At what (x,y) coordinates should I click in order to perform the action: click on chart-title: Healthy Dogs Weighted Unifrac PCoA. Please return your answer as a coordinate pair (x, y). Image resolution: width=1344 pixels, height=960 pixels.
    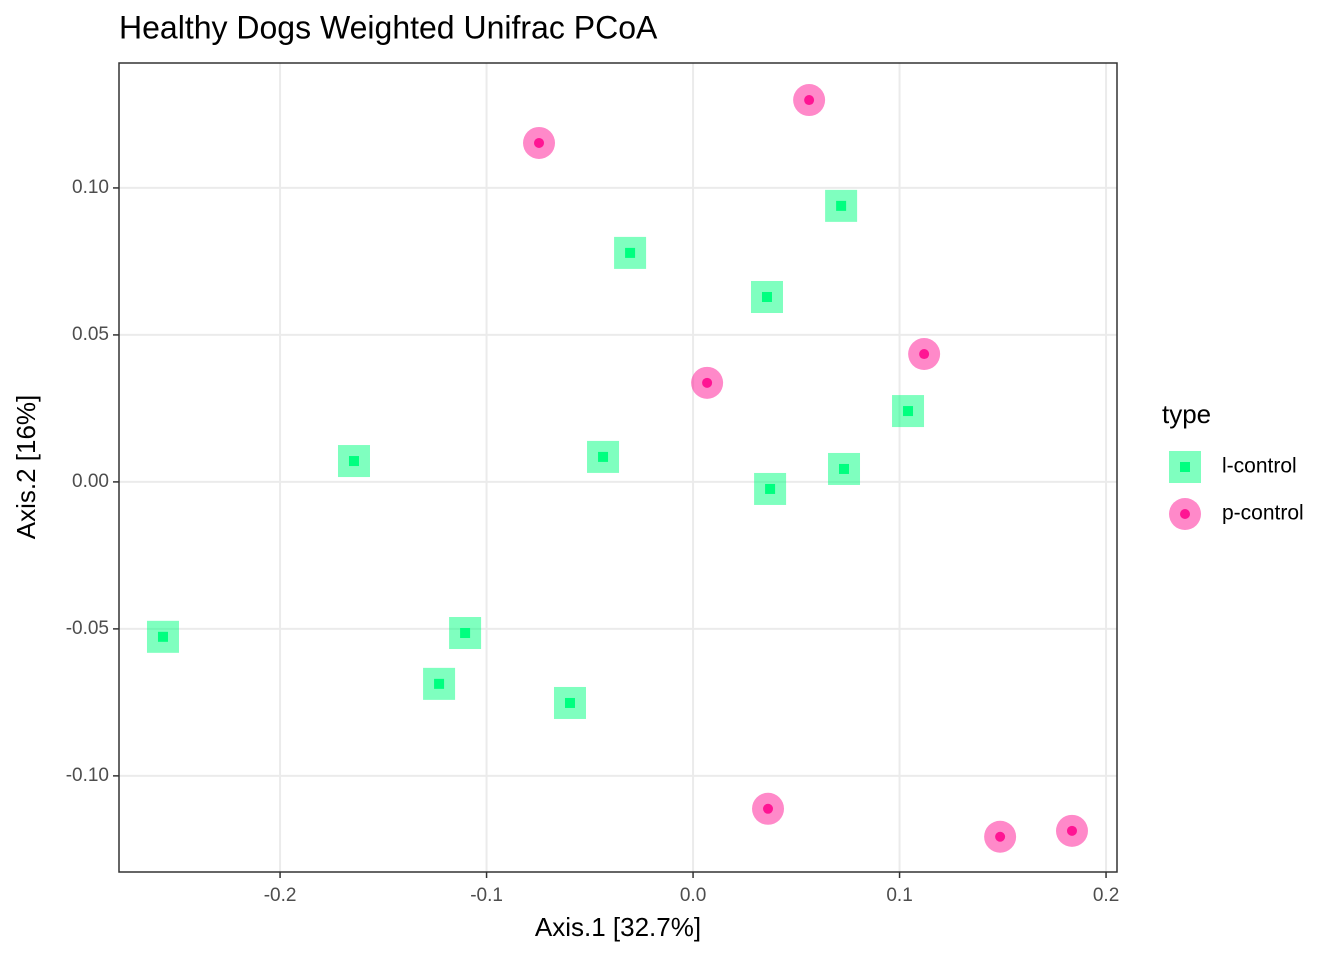
    Looking at the image, I should click on (388, 27).